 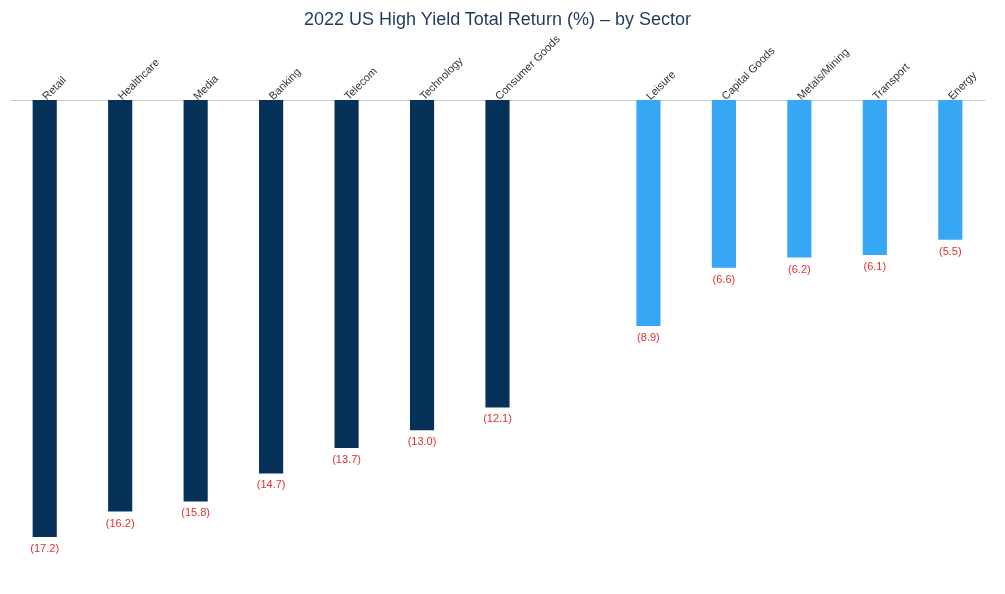 I want to click on data-label: (6.1), so click(x=875, y=265).